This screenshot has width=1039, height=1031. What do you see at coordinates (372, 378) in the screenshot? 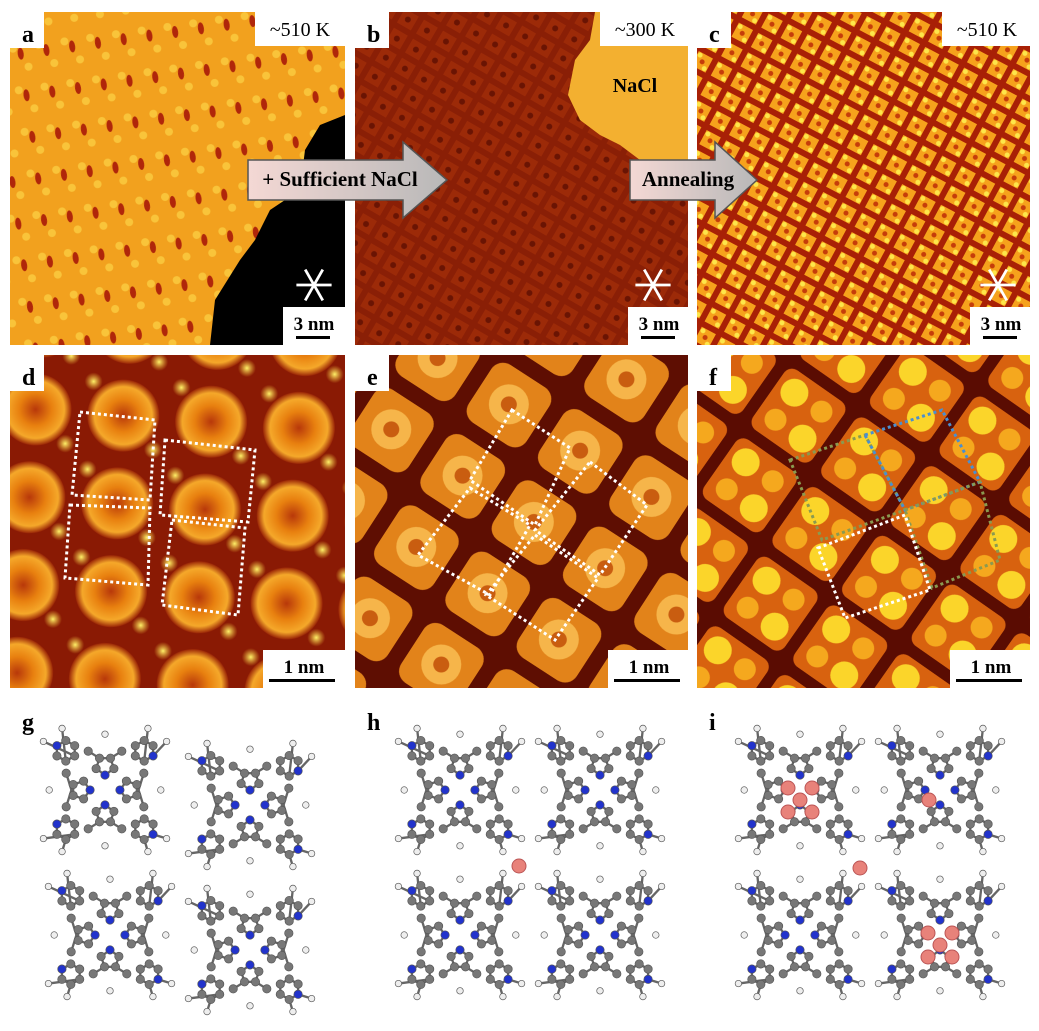
I see `panel-label: e` at bounding box center [372, 378].